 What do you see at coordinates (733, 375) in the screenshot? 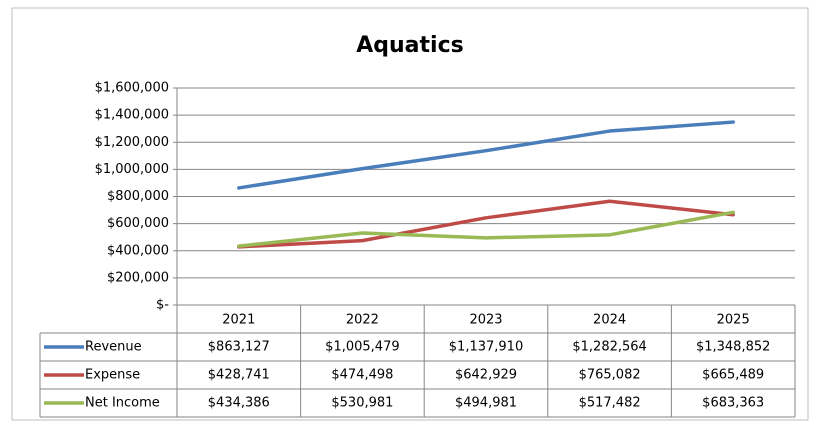
I see `table-value: $665,489` at bounding box center [733, 375].